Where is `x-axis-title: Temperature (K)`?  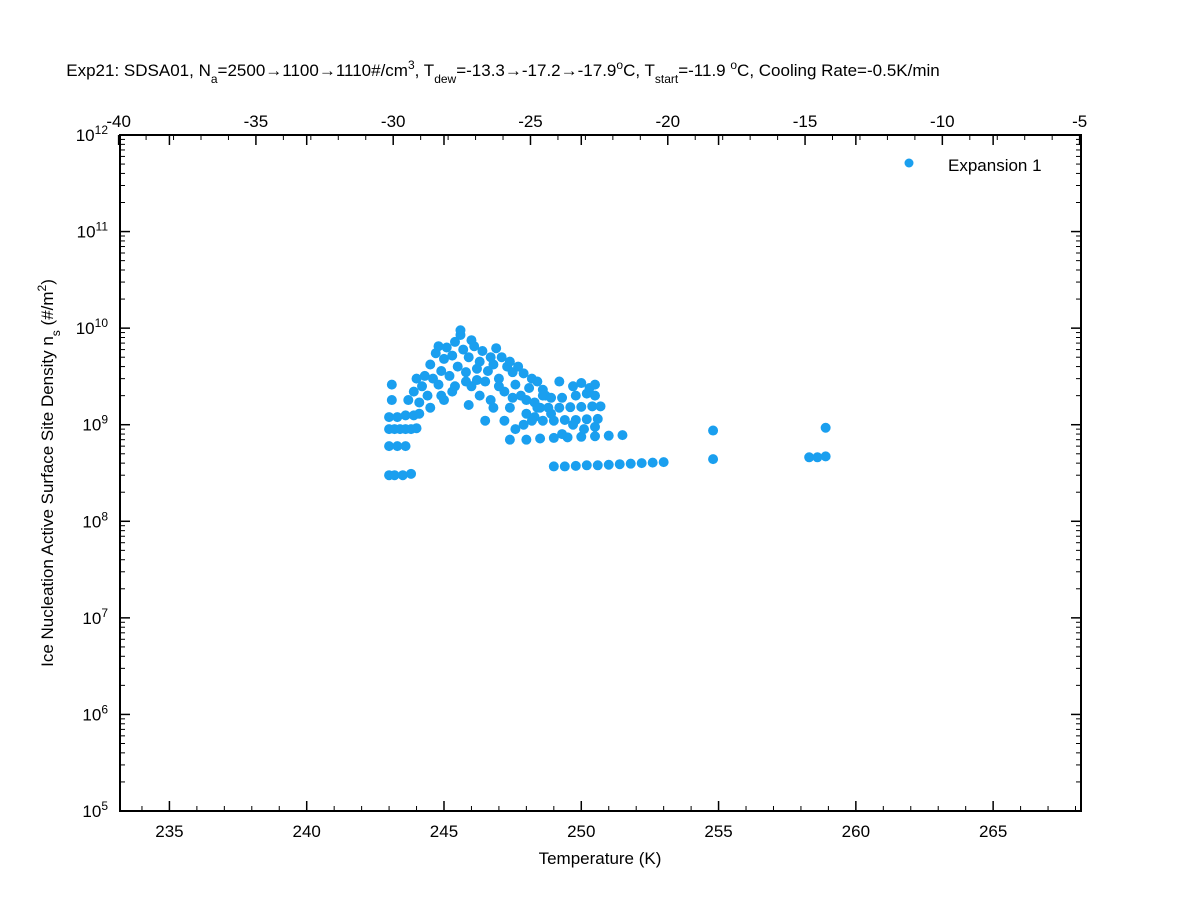
x-axis-title: Temperature (K) is located at coordinates (600, 858).